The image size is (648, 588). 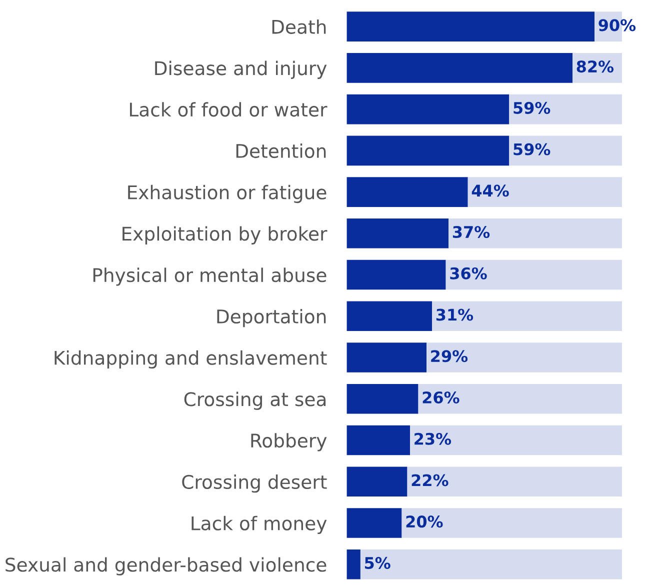 What do you see at coordinates (227, 194) in the screenshot?
I see `y-tick-label: Exhaustion or fatigue` at bounding box center [227, 194].